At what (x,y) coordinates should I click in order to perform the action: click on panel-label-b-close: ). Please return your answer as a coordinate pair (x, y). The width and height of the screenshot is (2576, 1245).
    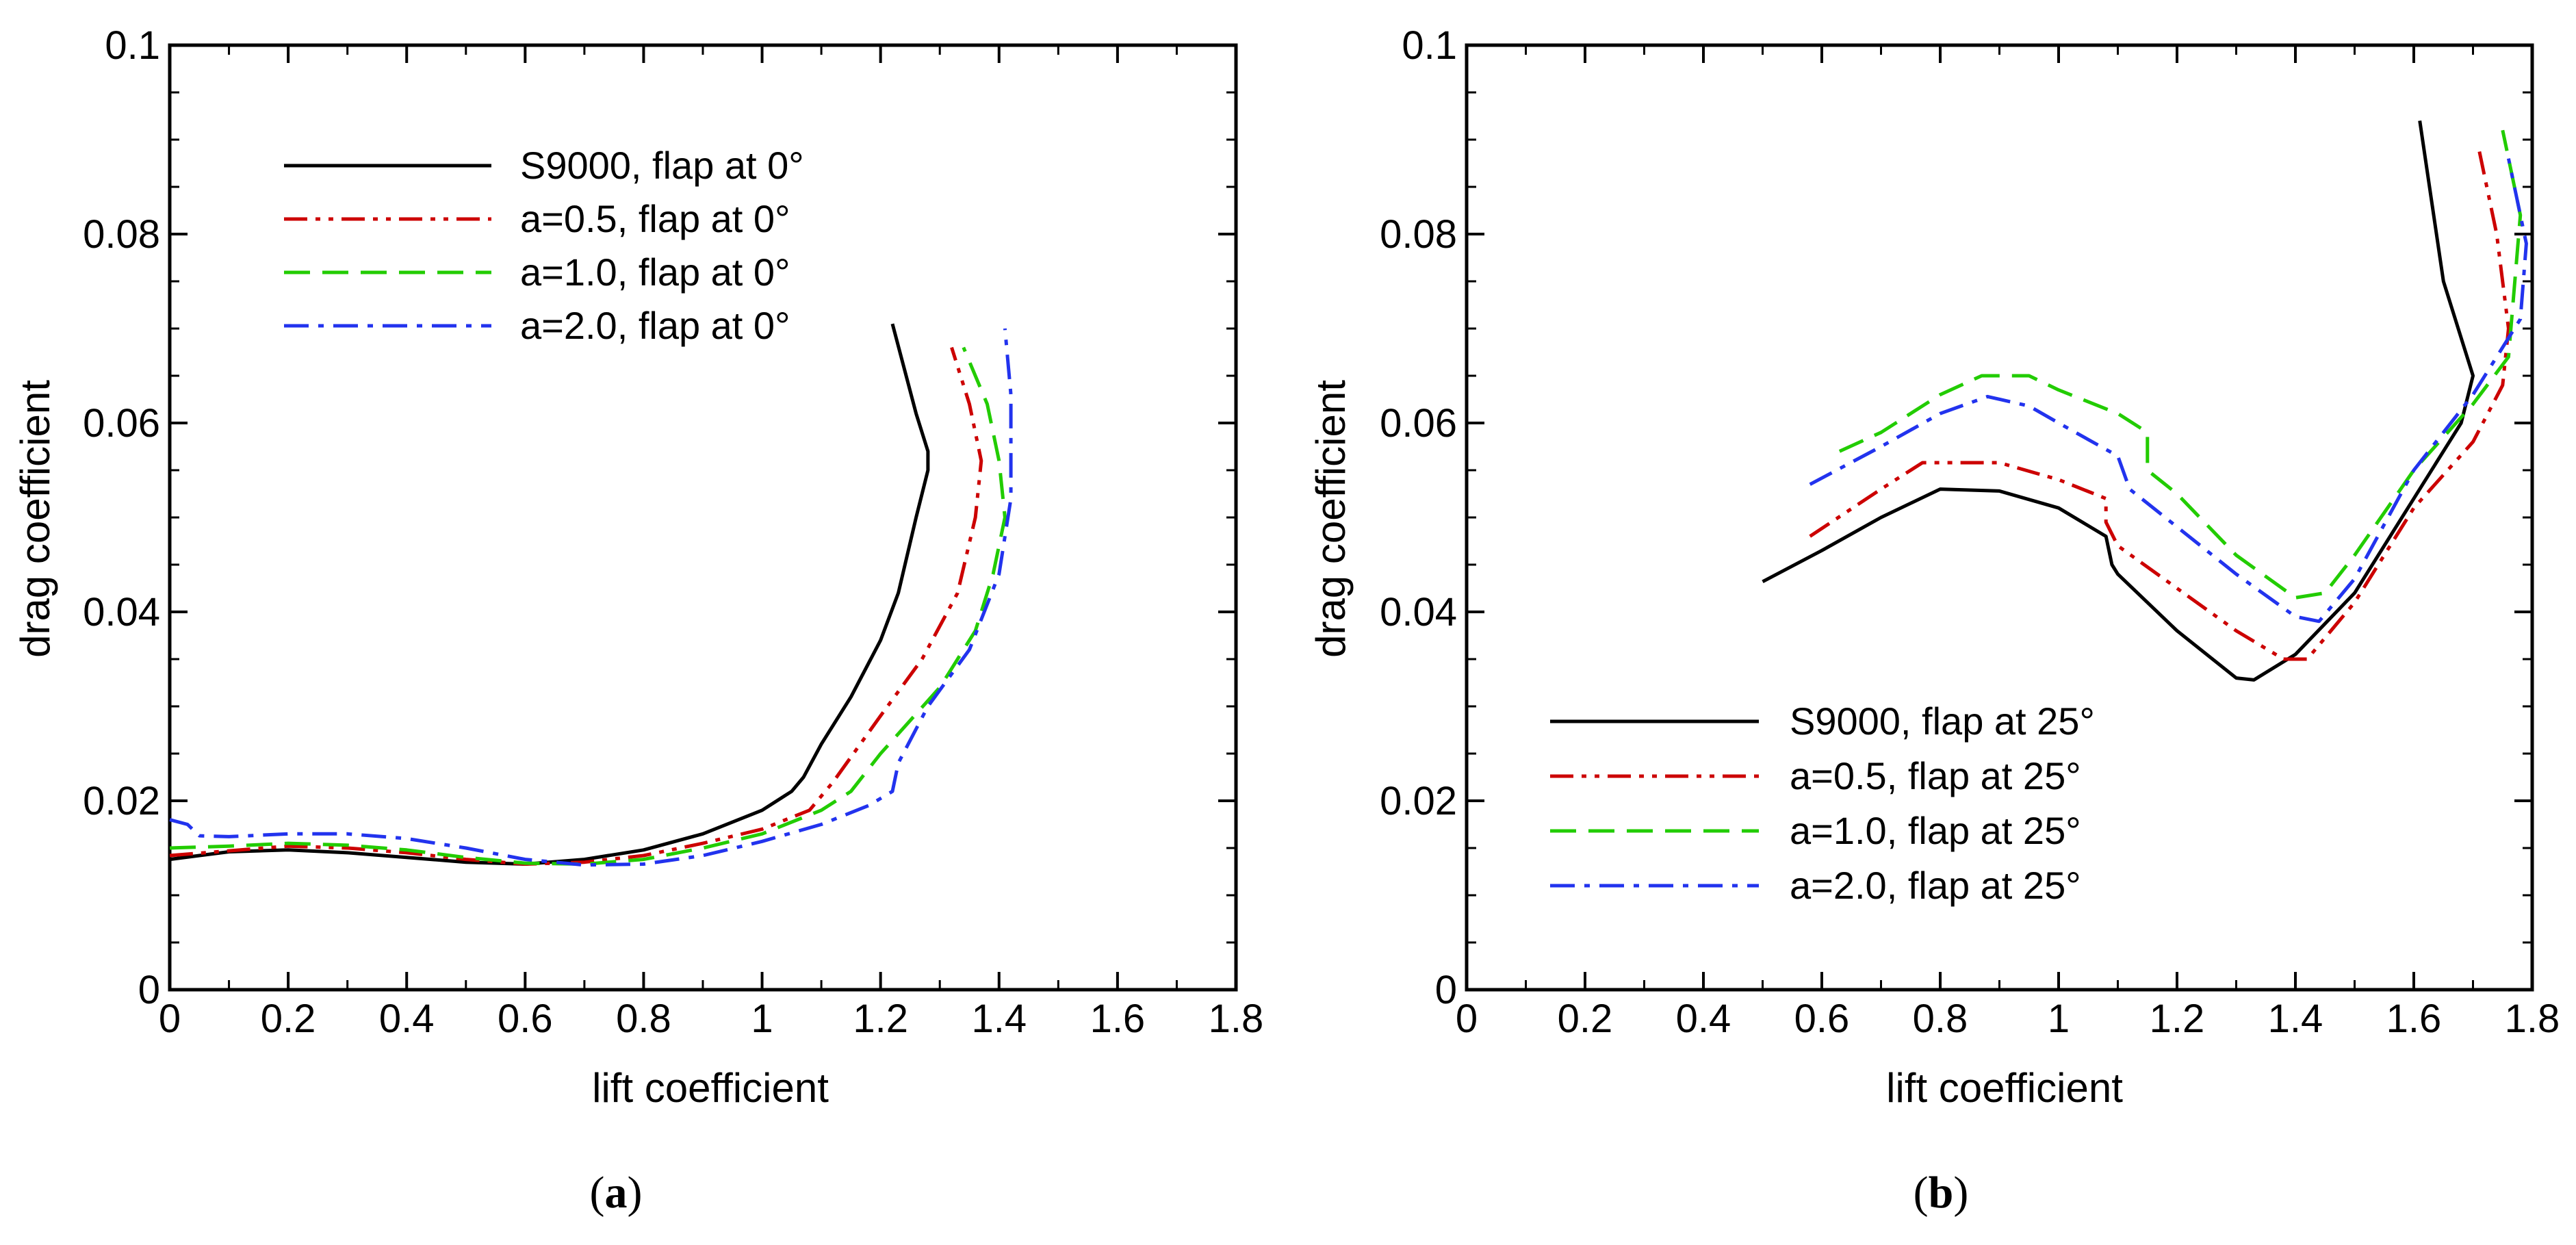
    Looking at the image, I should click on (1961, 1193).